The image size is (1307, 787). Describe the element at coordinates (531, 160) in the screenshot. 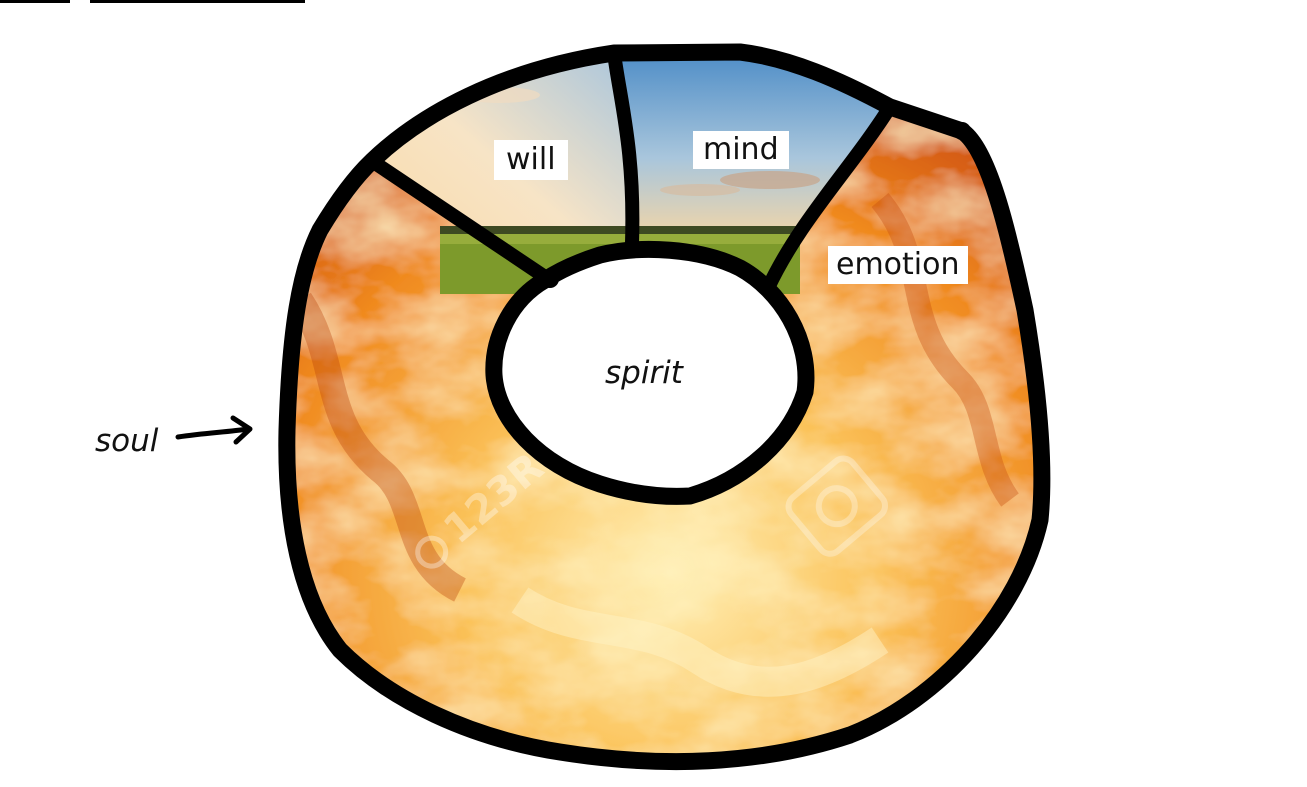

I see `will-label: will` at that location.